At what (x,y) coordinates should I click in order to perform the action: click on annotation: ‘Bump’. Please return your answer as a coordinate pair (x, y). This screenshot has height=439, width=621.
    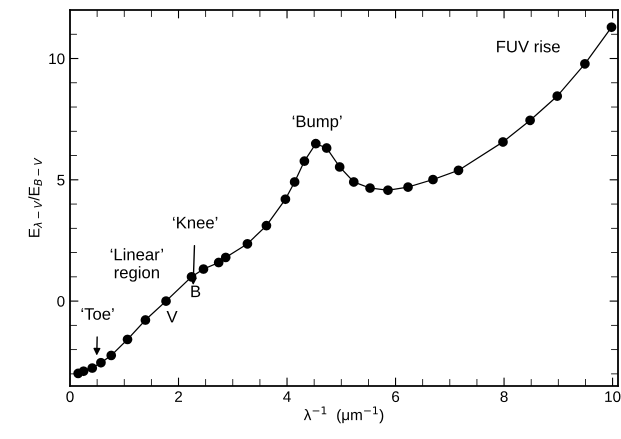
    Looking at the image, I should click on (317, 123).